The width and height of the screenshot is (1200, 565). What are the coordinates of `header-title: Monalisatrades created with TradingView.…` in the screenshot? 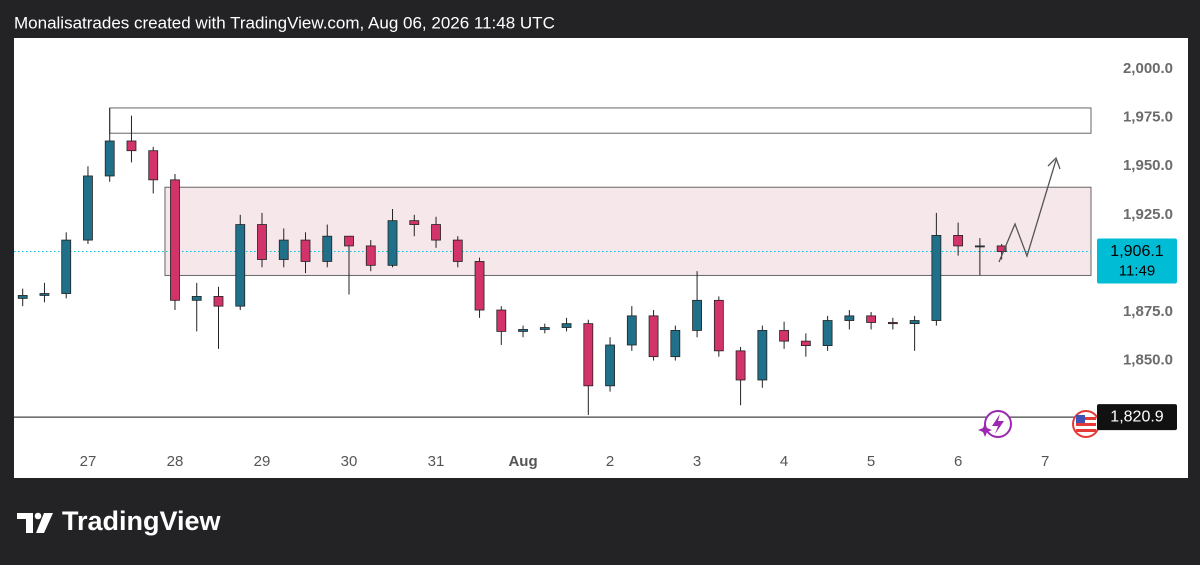 It's located at (284, 22).